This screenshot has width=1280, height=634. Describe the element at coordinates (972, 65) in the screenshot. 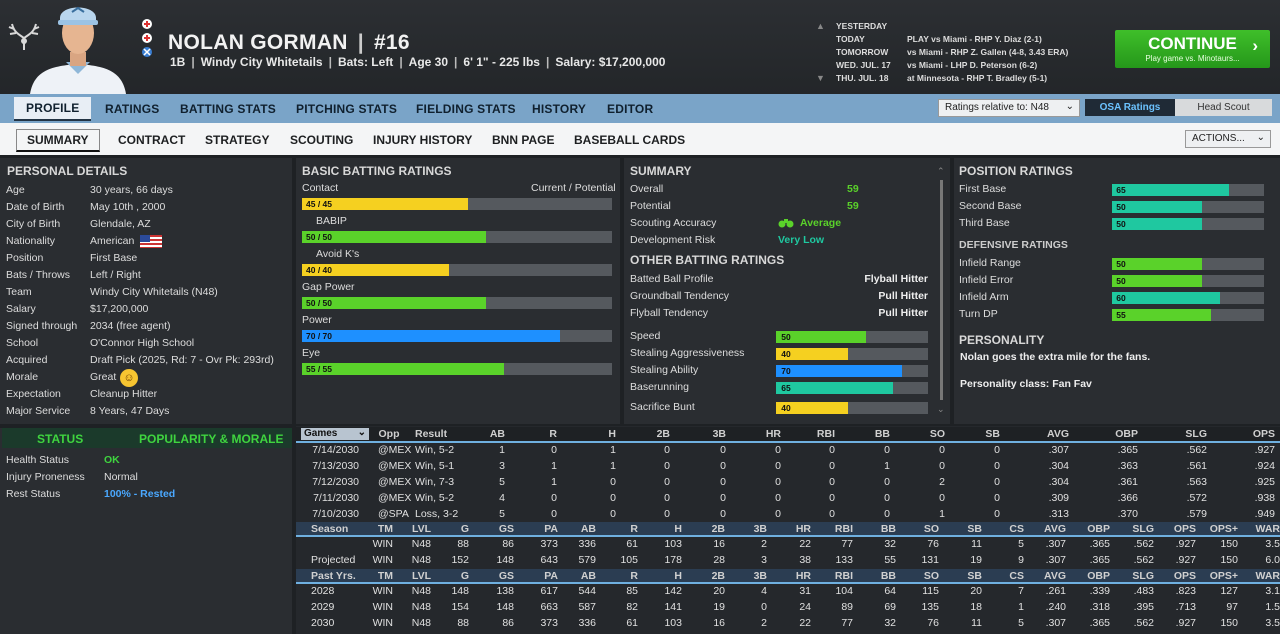

I see `schedule-game: vs Miami - LHP D. Peterson (6-2)` at that location.